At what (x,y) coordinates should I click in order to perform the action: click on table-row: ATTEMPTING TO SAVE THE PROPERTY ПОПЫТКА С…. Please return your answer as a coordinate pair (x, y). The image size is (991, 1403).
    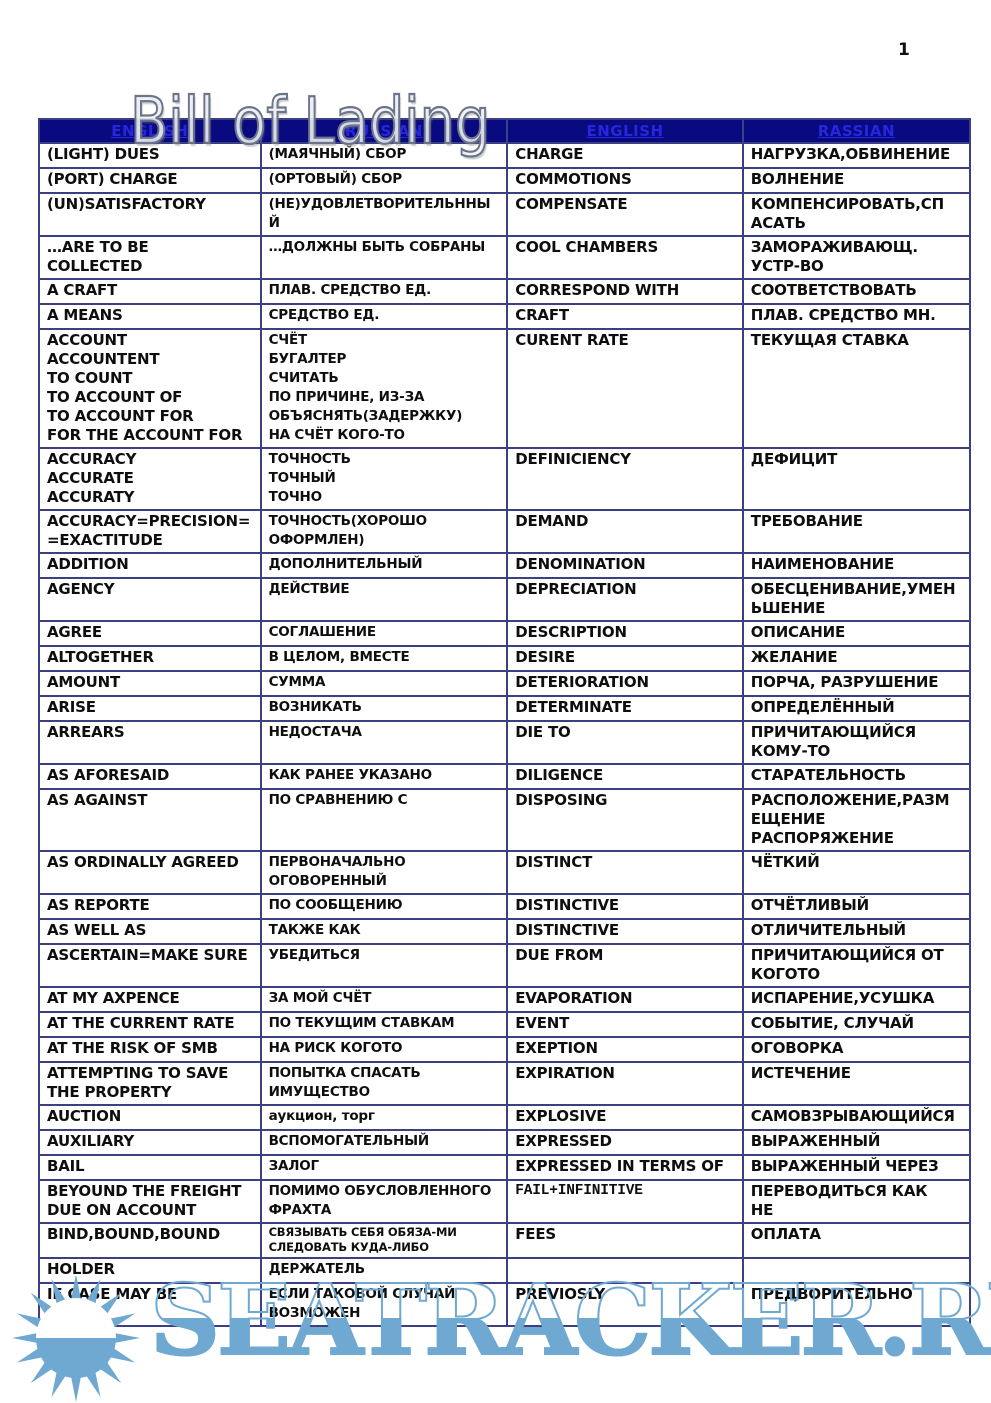
    Looking at the image, I should click on (505, 1083).